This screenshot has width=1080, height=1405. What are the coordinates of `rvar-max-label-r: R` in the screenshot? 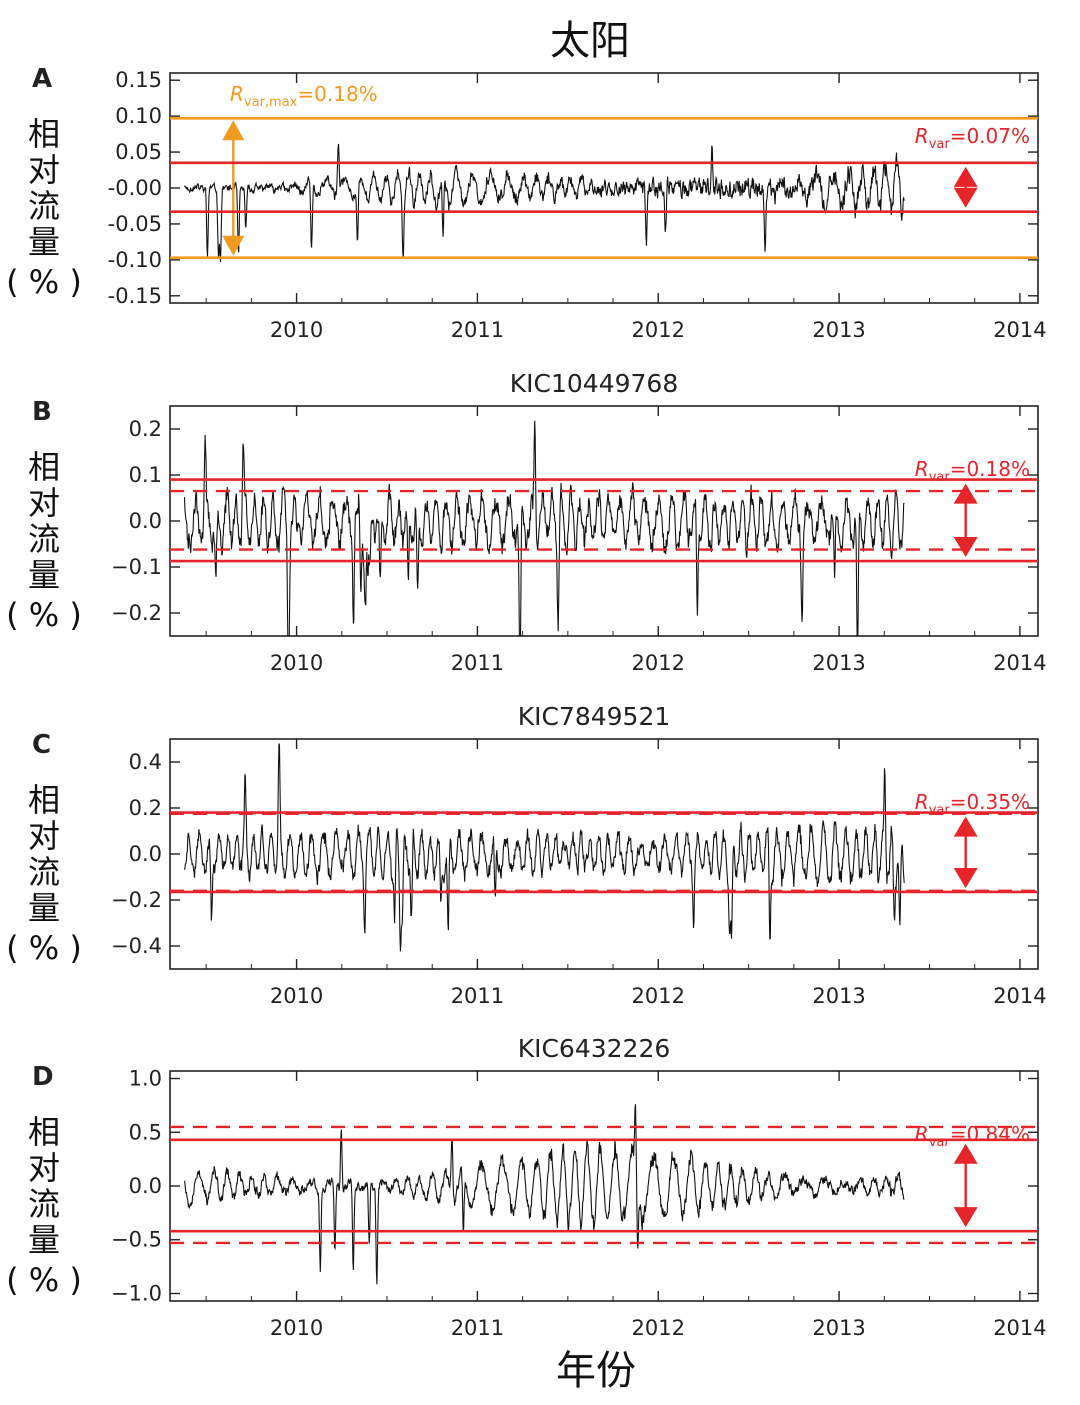 It's located at (237, 94).